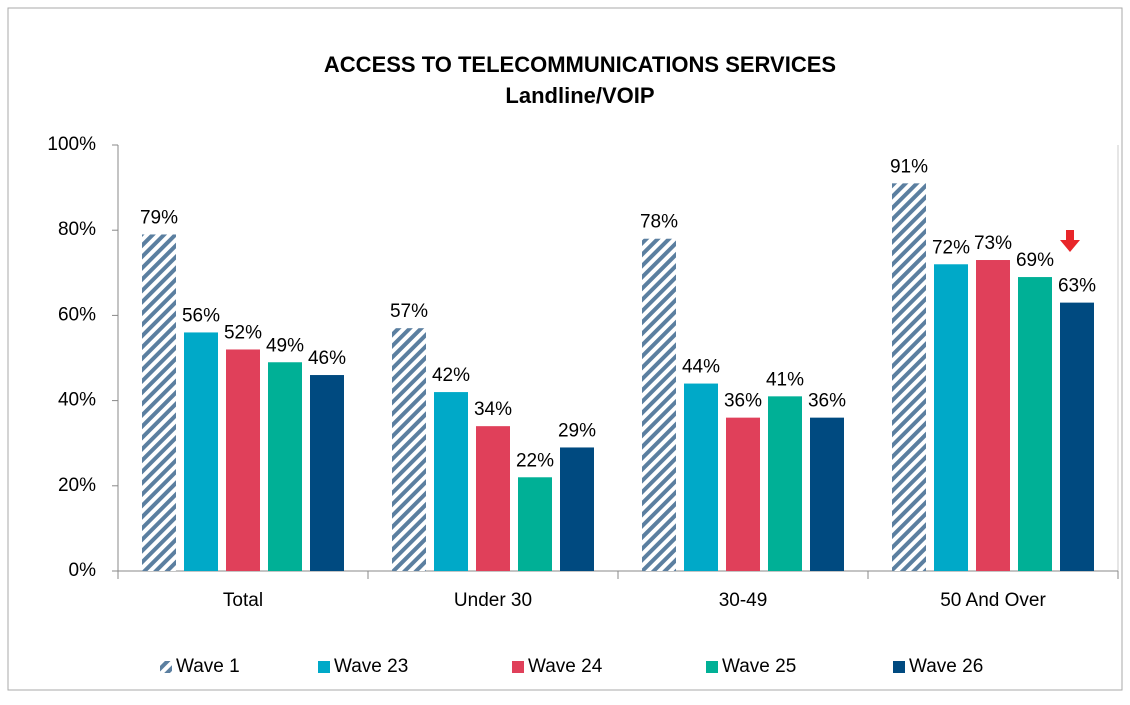 Image resolution: width=1130 pixels, height=705 pixels. I want to click on legend-label: Wave 1, so click(208, 666).